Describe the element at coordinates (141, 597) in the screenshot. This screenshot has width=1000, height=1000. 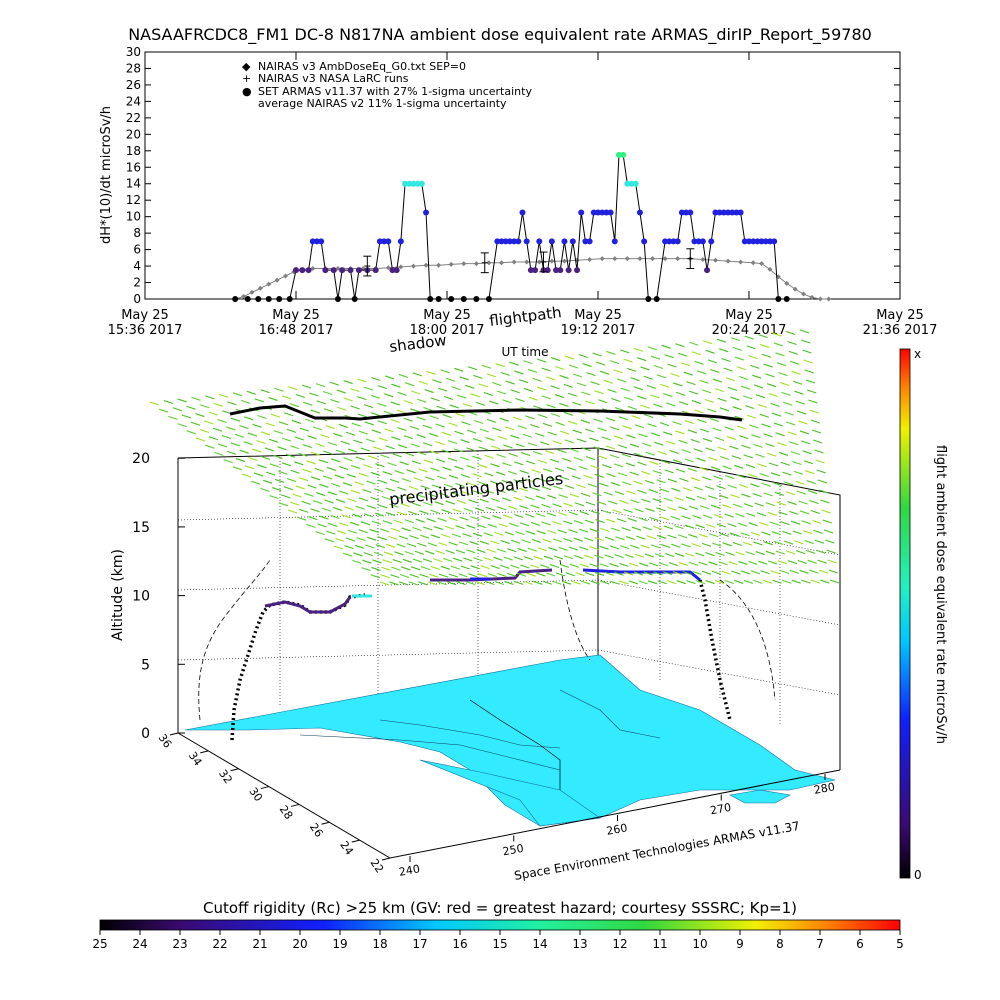
I see `altitude-tick-label: 10` at that location.